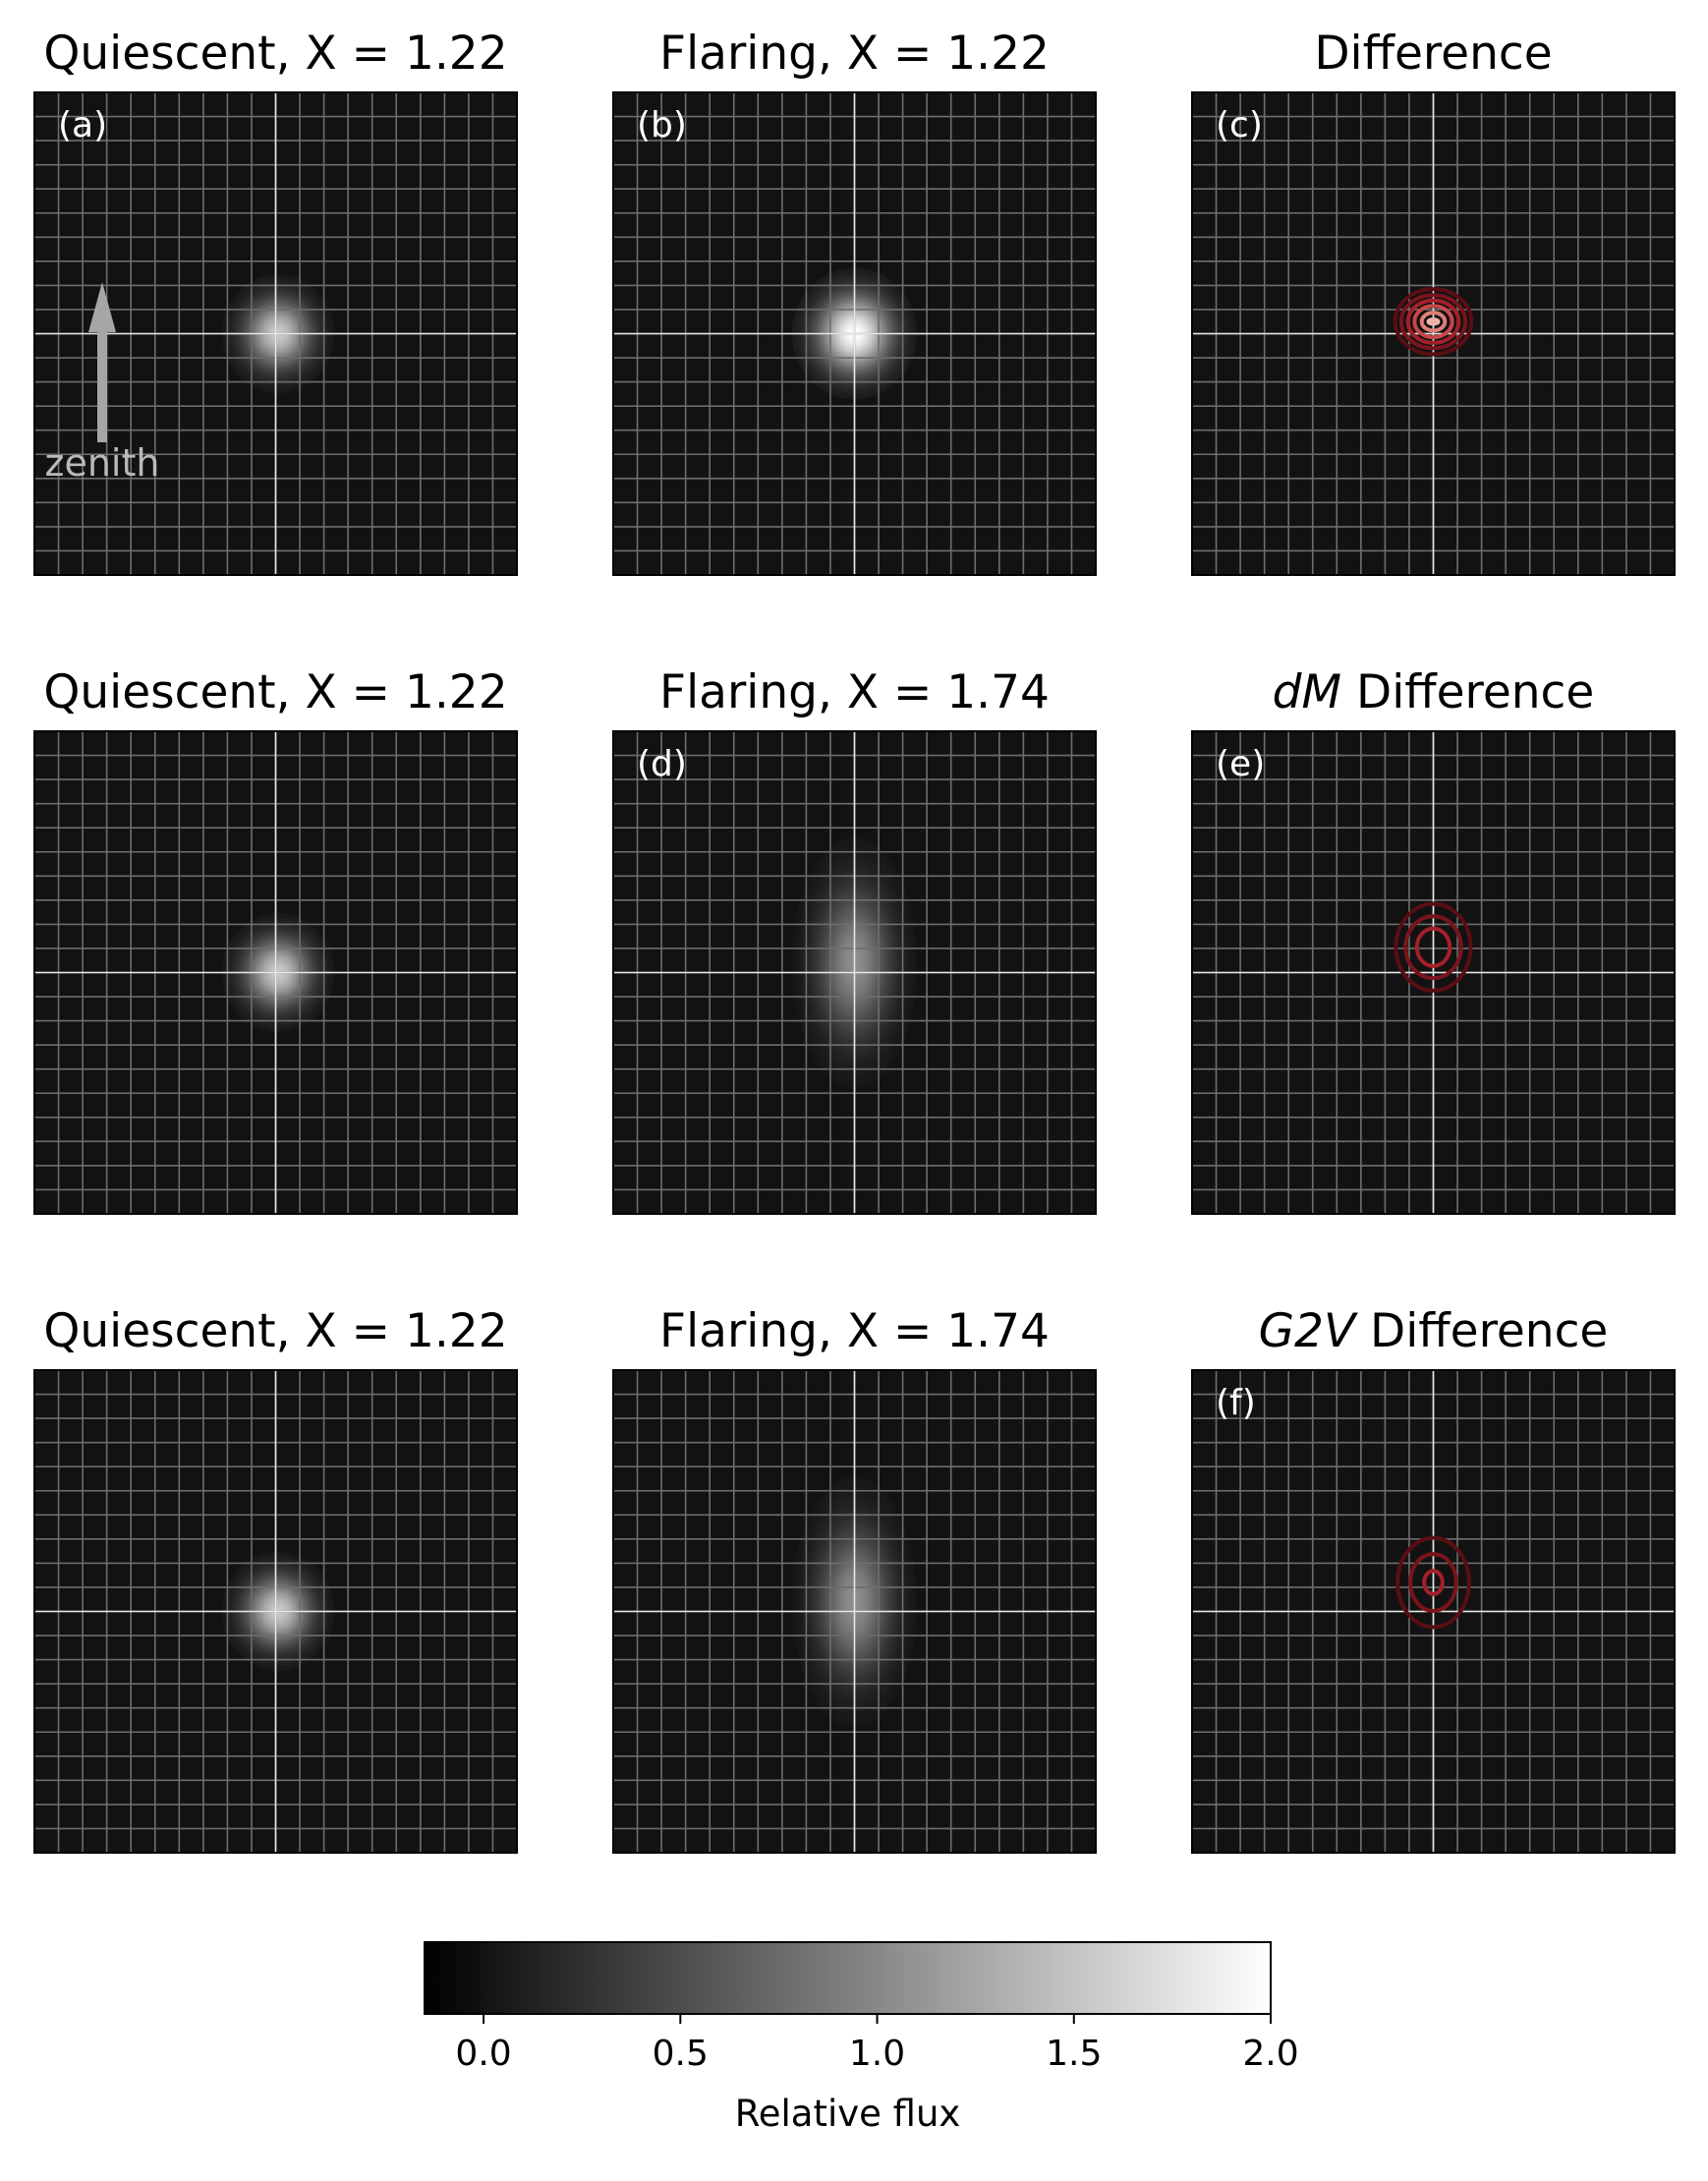  Describe the element at coordinates (662, 764) in the screenshot. I see `panel-label: (d)` at that location.